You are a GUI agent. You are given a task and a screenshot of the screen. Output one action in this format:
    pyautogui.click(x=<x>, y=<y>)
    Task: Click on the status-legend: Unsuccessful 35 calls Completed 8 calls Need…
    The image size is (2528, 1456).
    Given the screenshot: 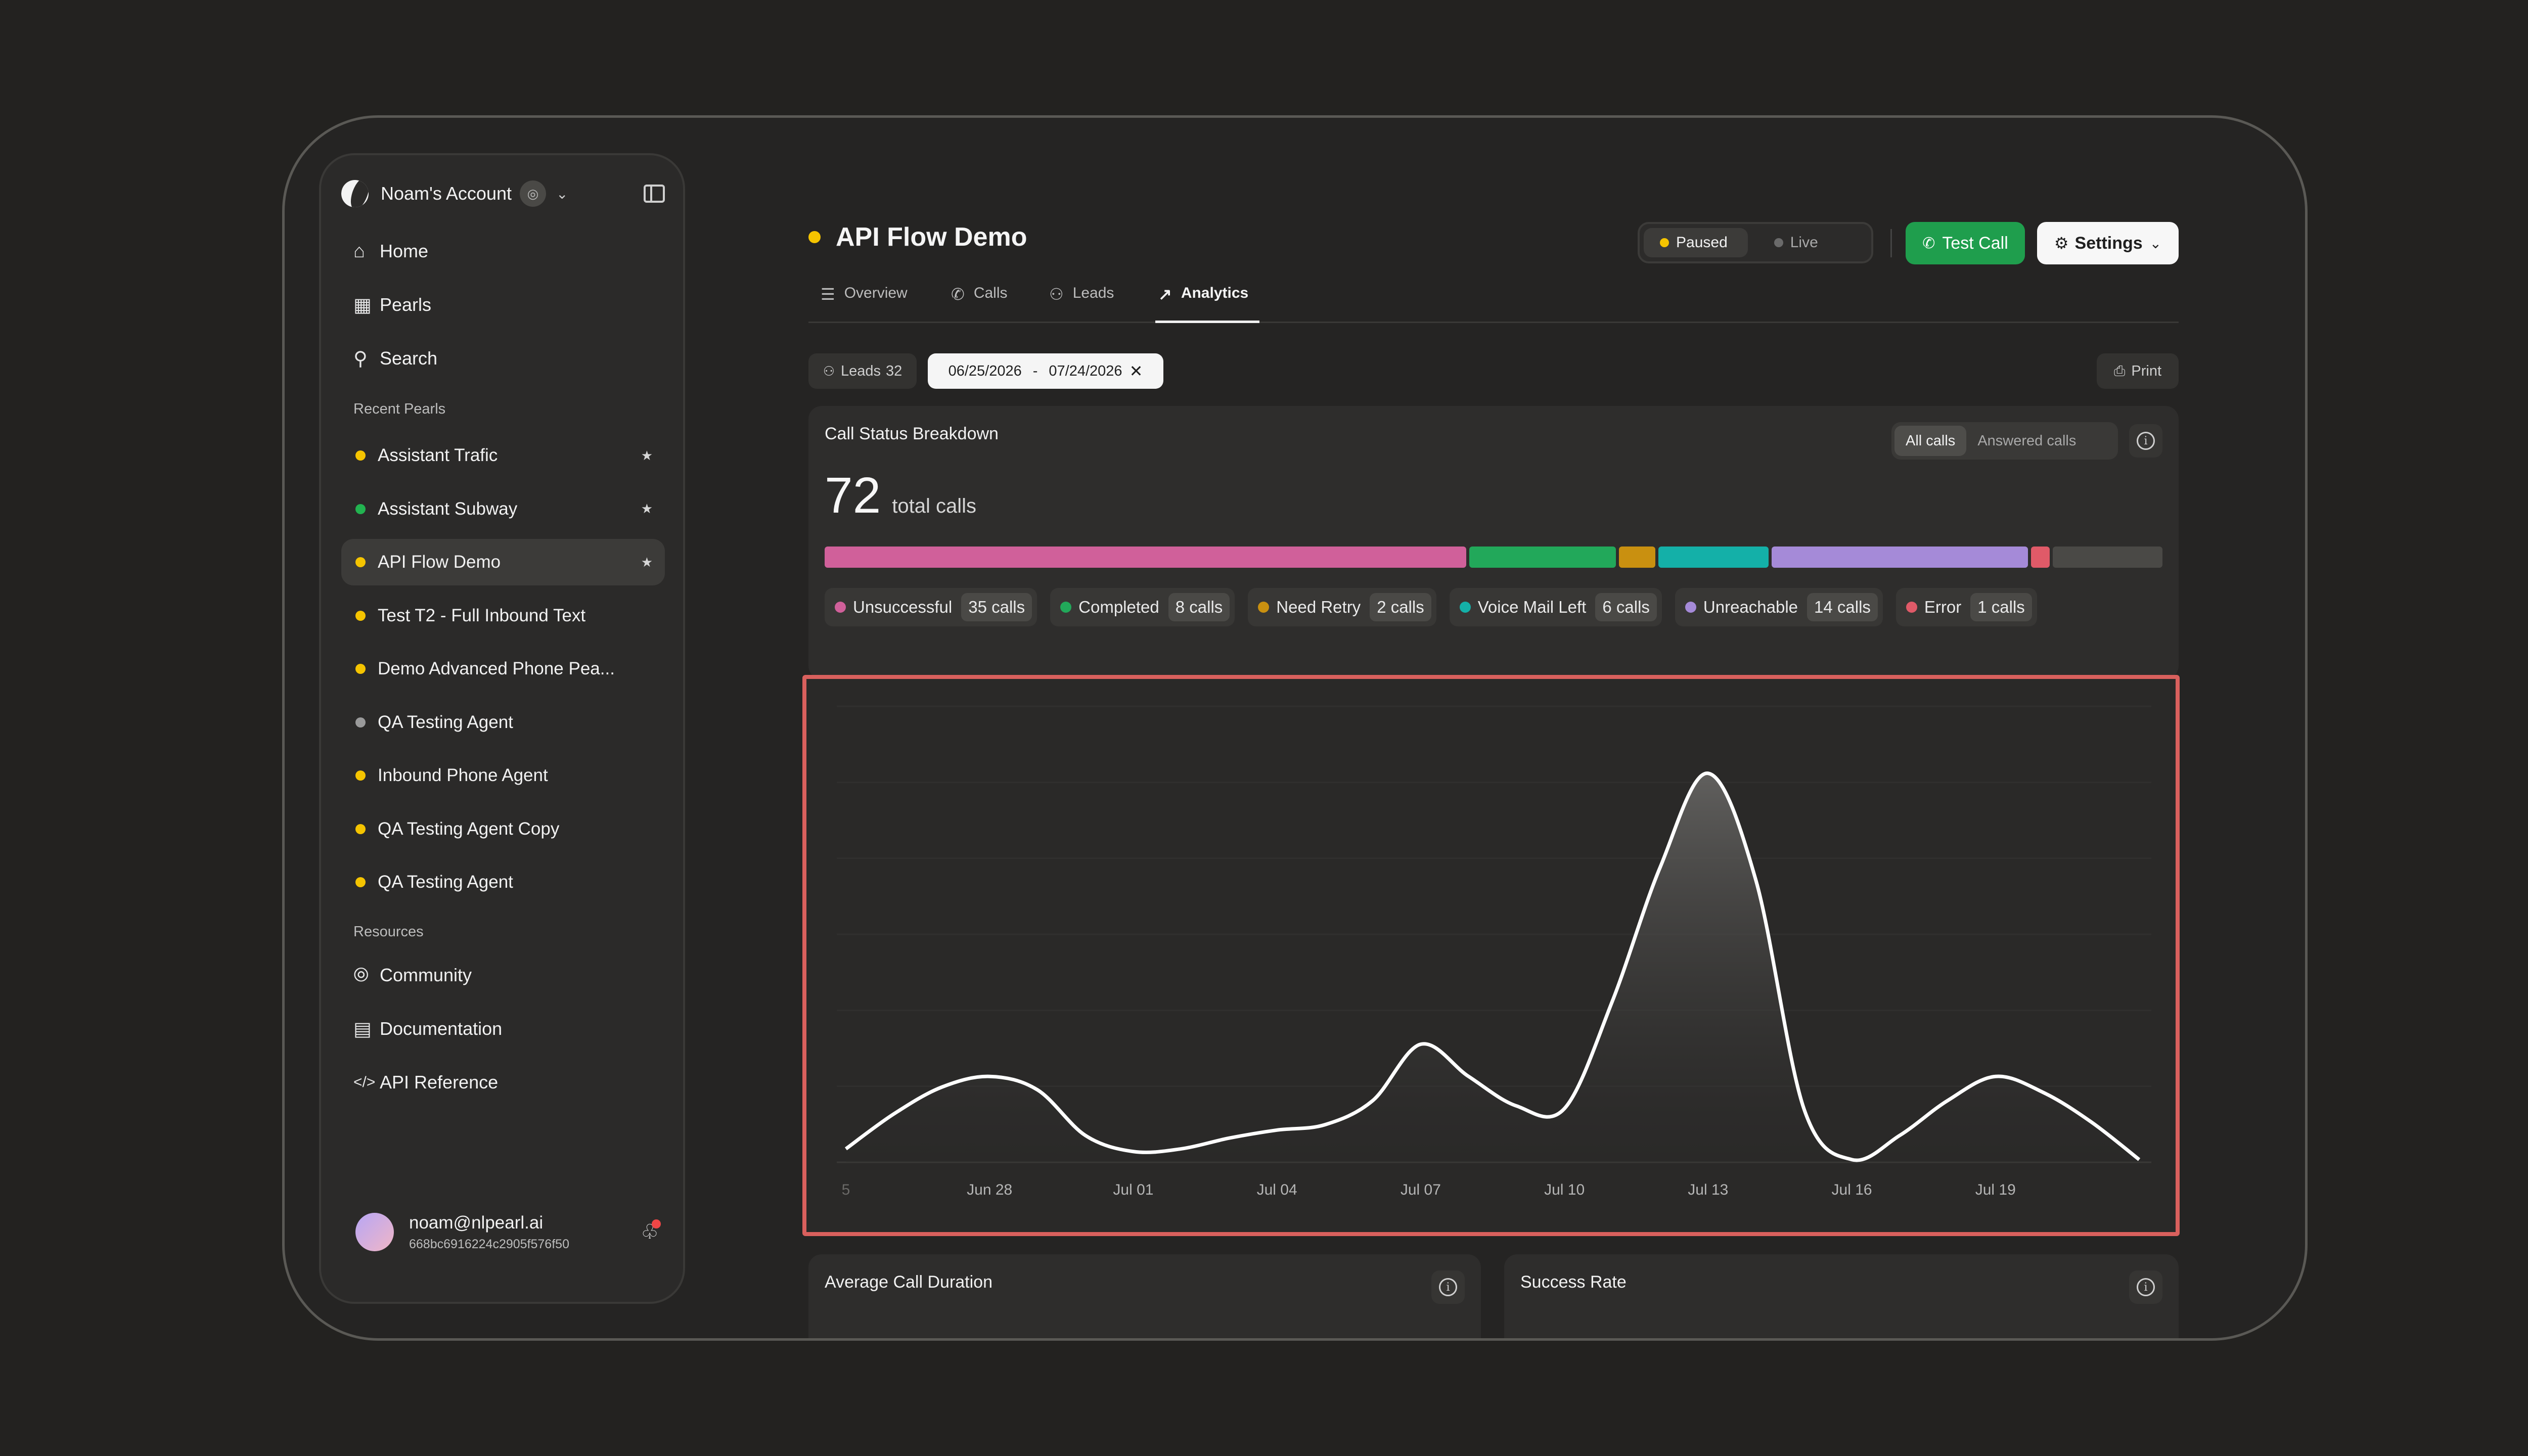 What is the action you would take?
    pyautogui.click(x=1437, y=607)
    